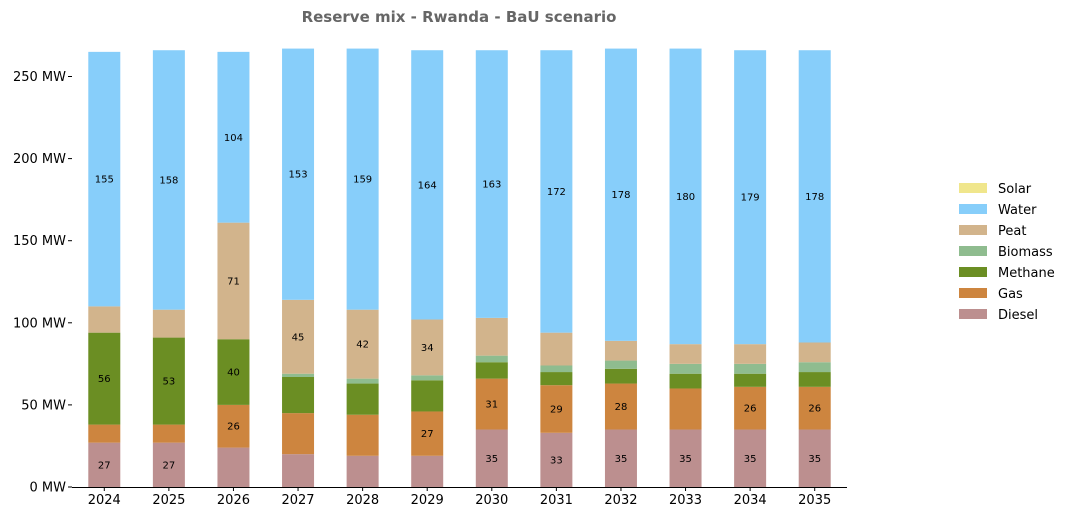 The height and width of the screenshot is (515, 1074). I want to click on bar-segment-gas-2026, so click(233, 426).